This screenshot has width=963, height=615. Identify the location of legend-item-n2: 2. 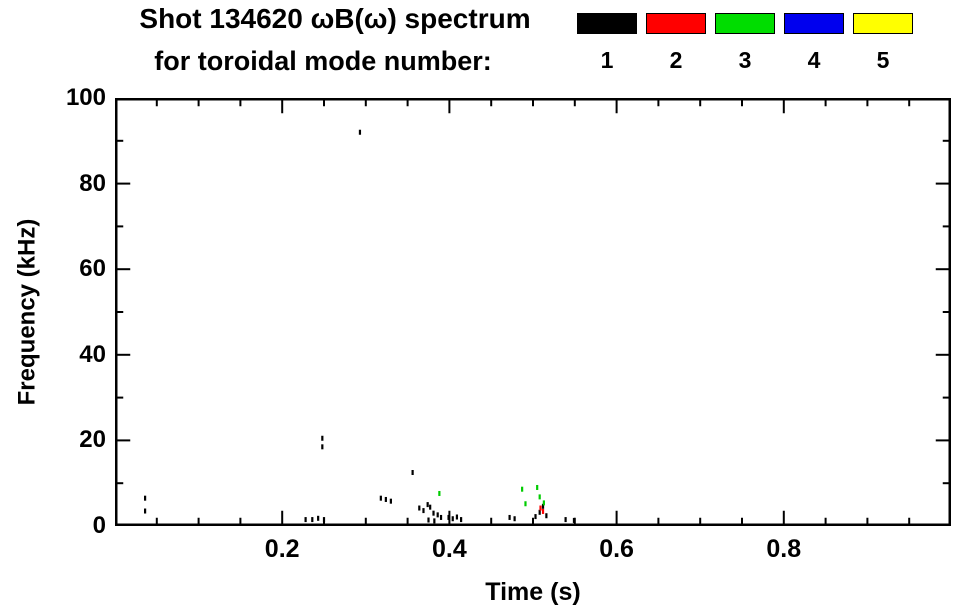
(676, 42).